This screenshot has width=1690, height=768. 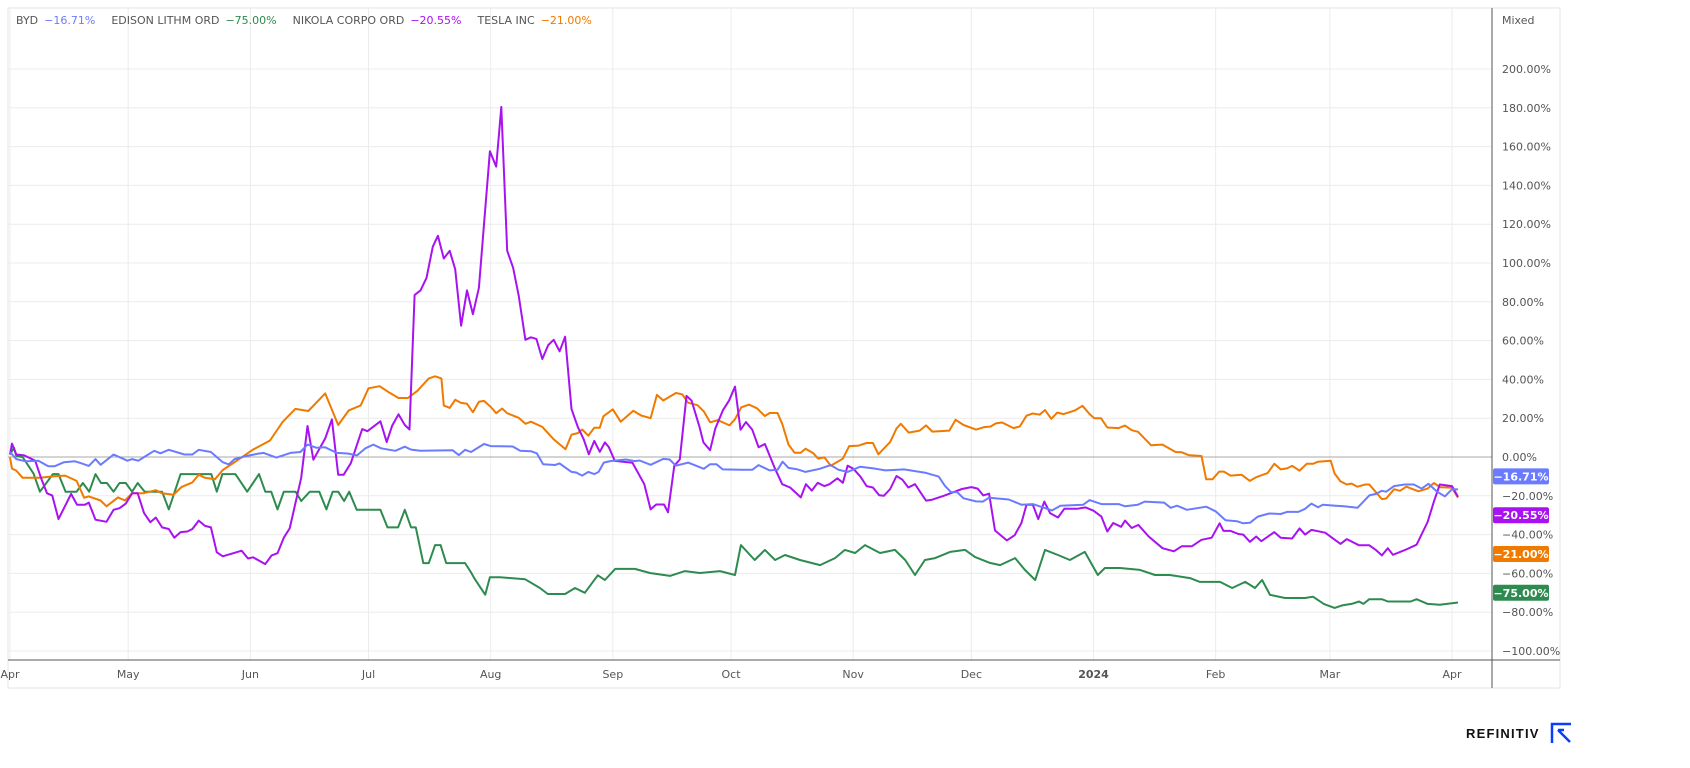 What do you see at coordinates (1526, 263) in the screenshot?
I see `y-tick-label: 100.00%` at bounding box center [1526, 263].